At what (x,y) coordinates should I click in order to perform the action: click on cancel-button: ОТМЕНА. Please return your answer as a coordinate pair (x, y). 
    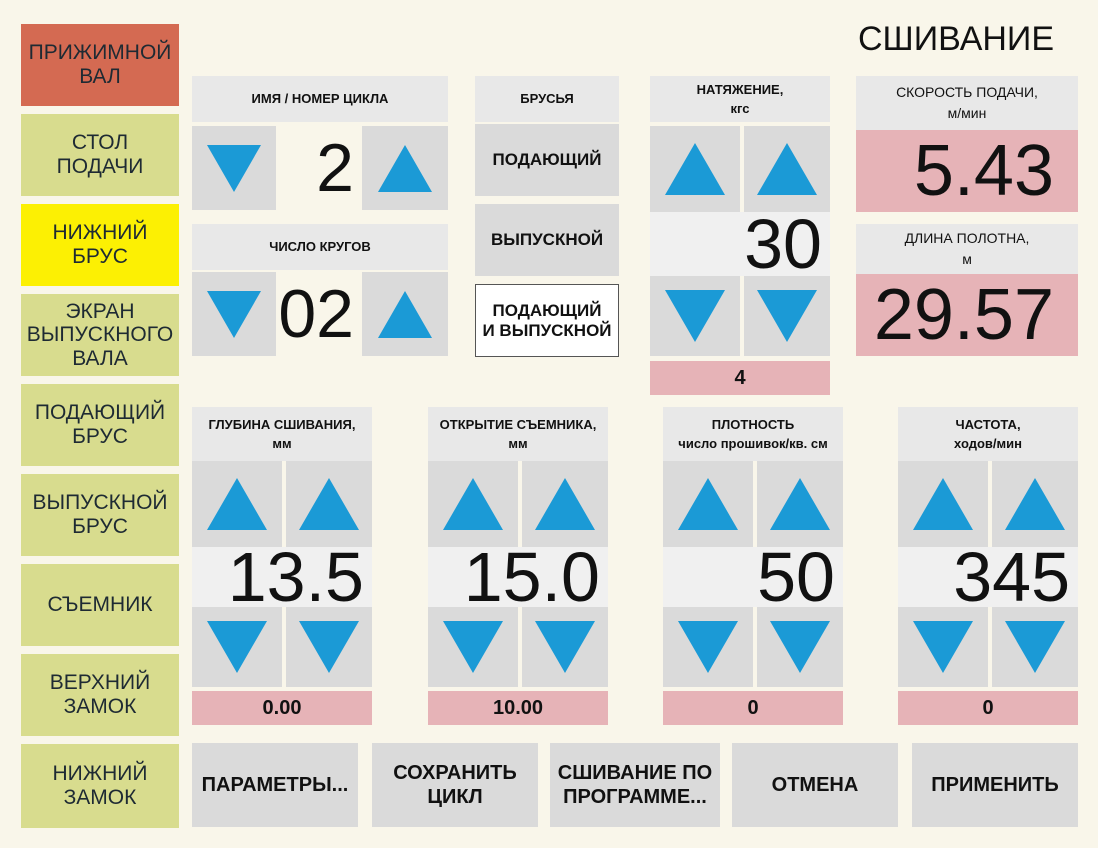
    Looking at the image, I should click on (815, 785).